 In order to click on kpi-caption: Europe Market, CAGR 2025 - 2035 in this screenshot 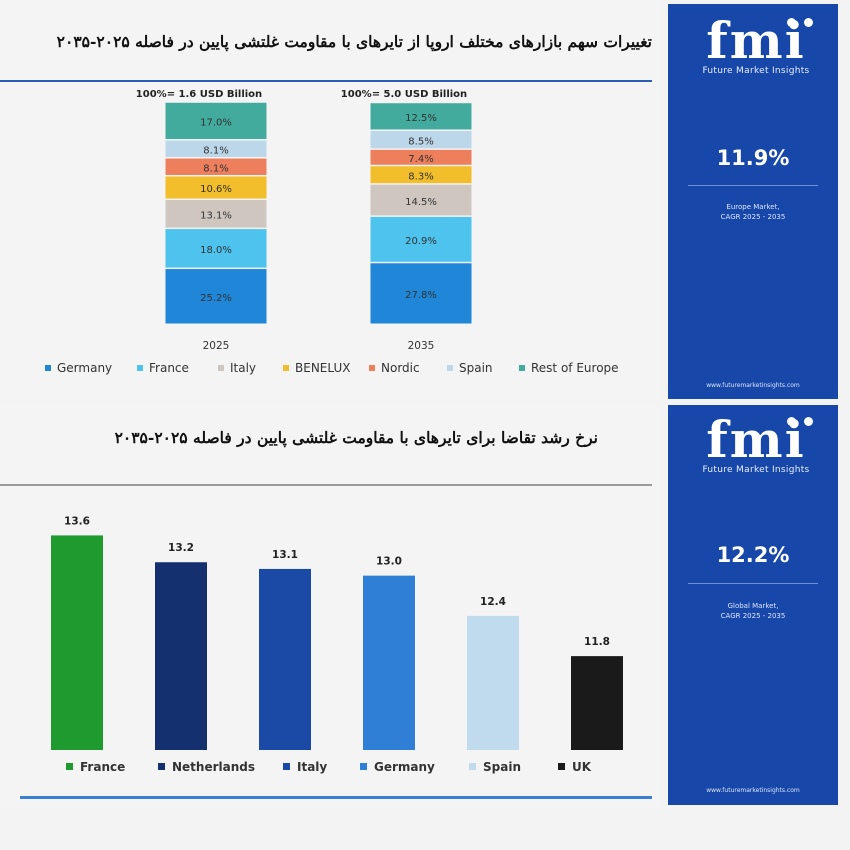, I will do `click(753, 212)`.